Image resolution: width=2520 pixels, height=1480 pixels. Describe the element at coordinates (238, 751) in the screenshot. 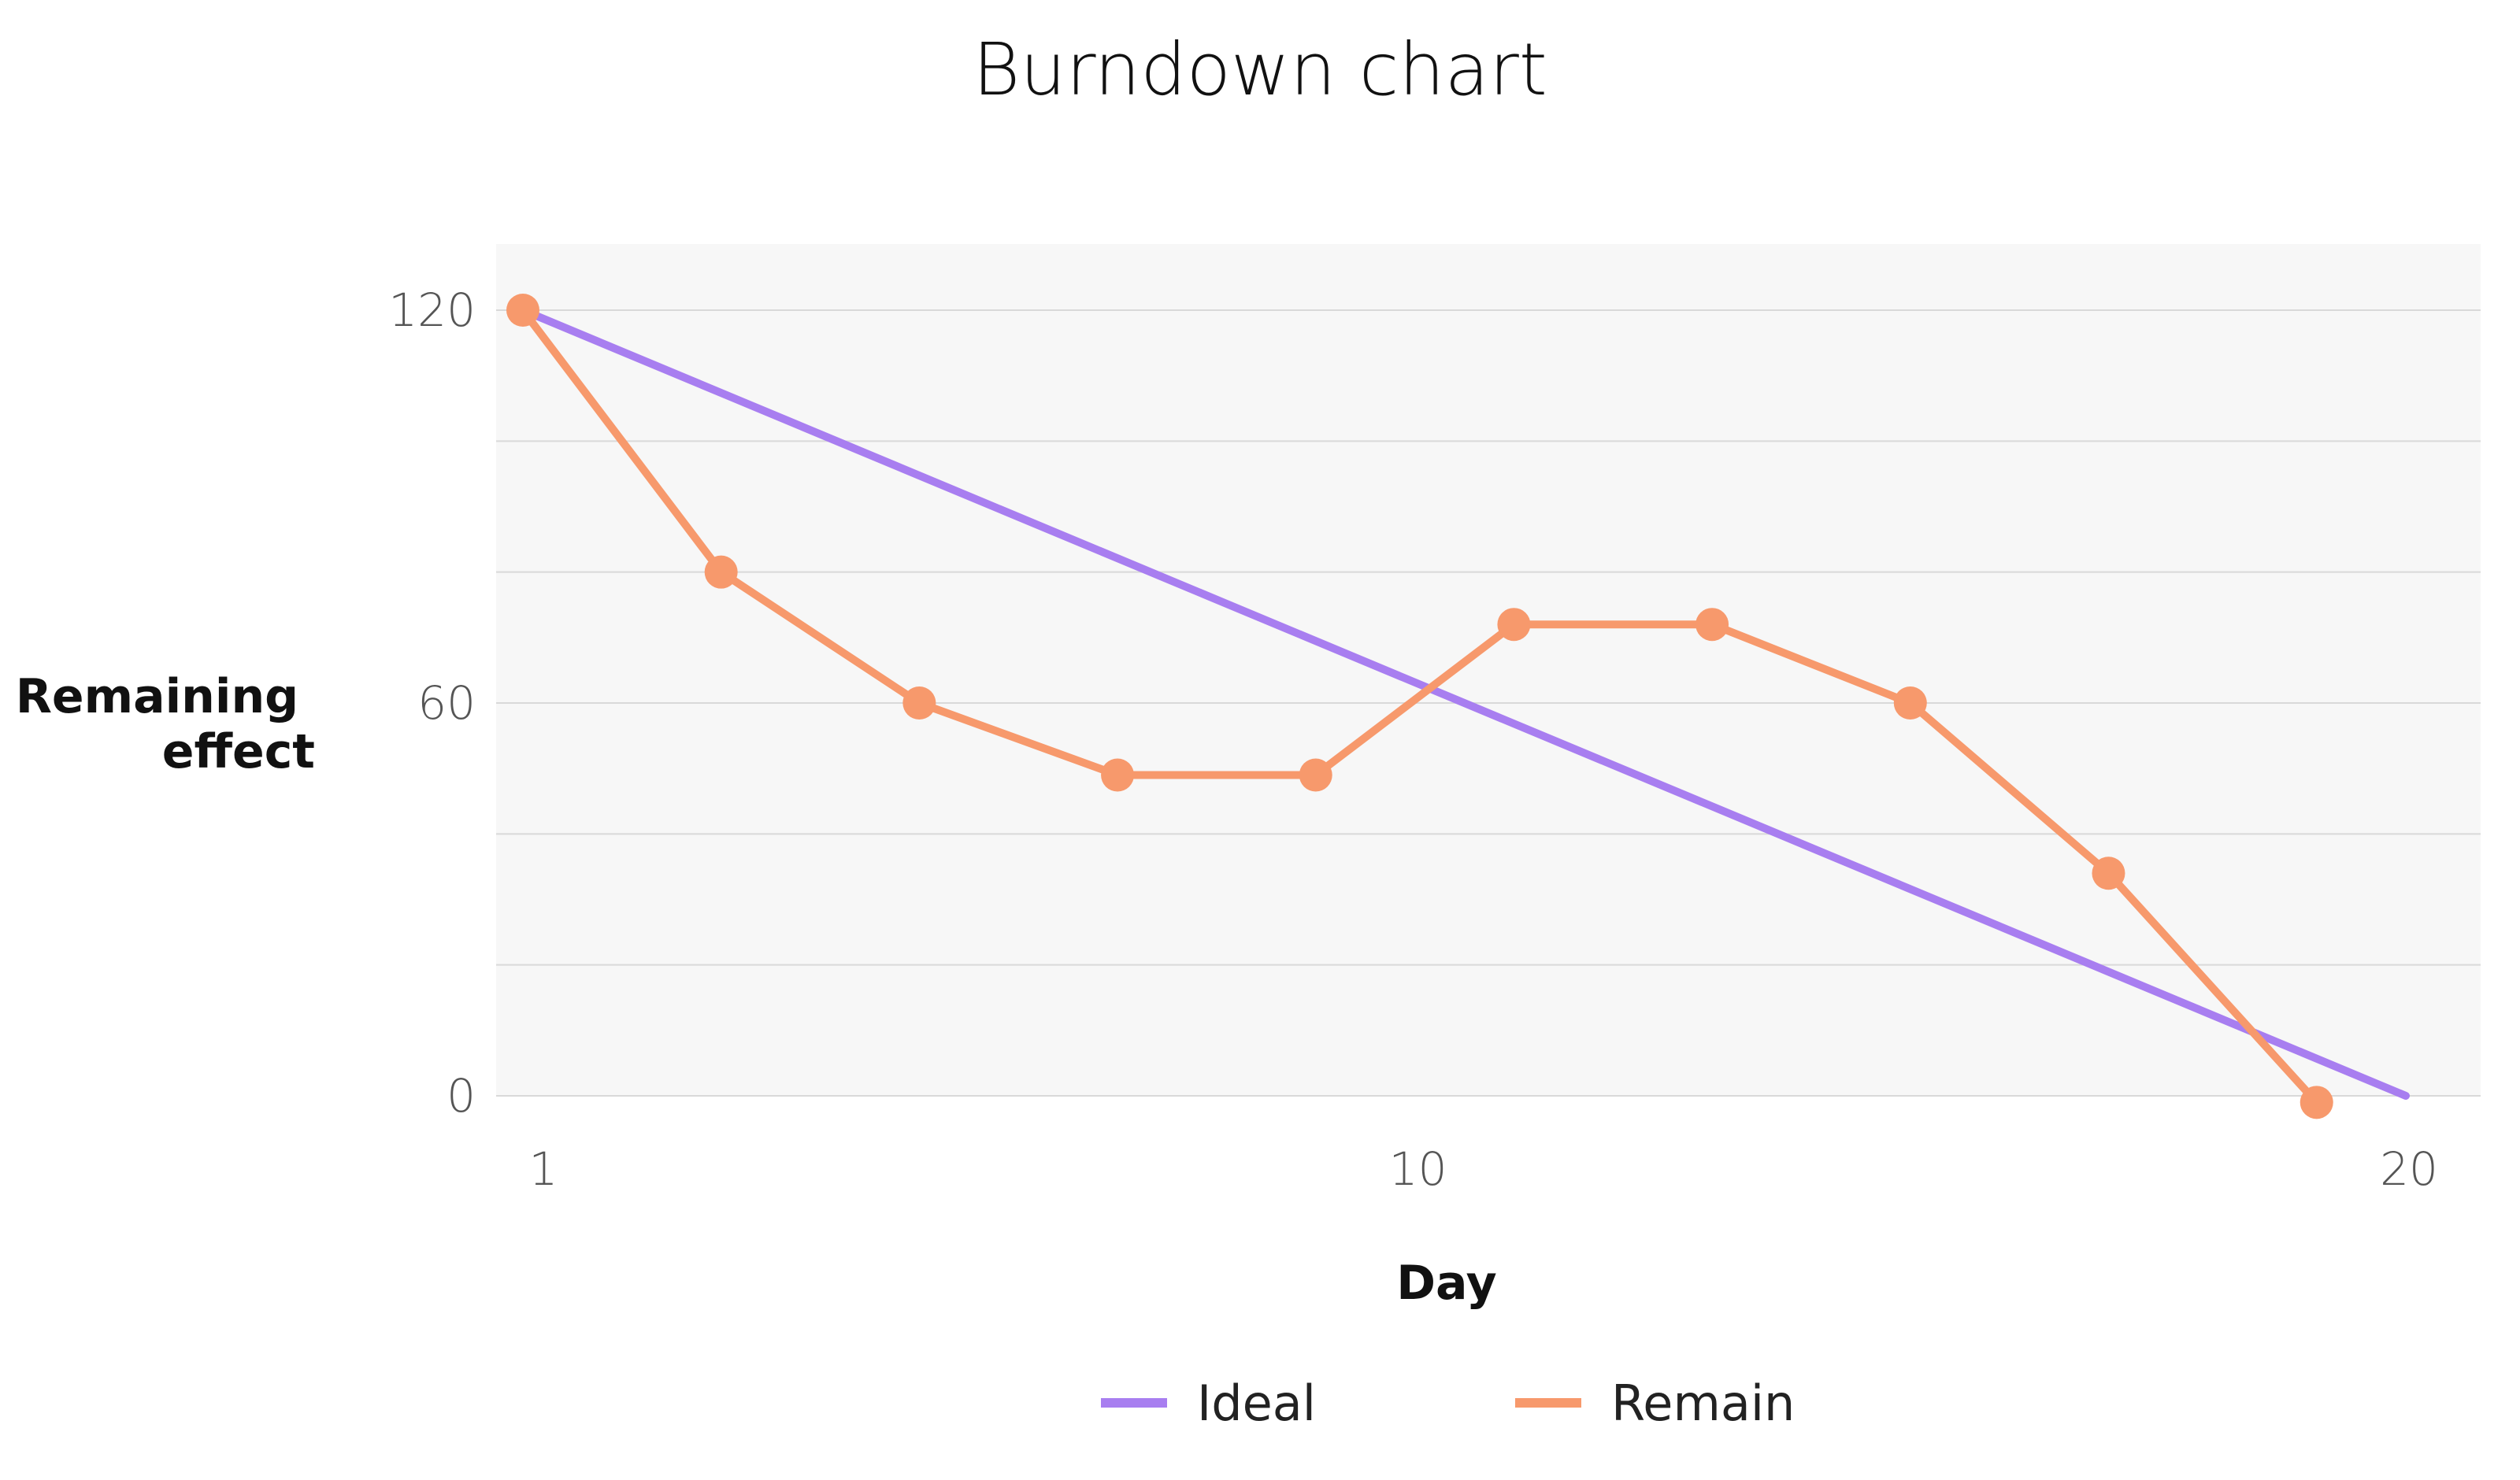

I see `y-axis-label-line-2: effect` at that location.